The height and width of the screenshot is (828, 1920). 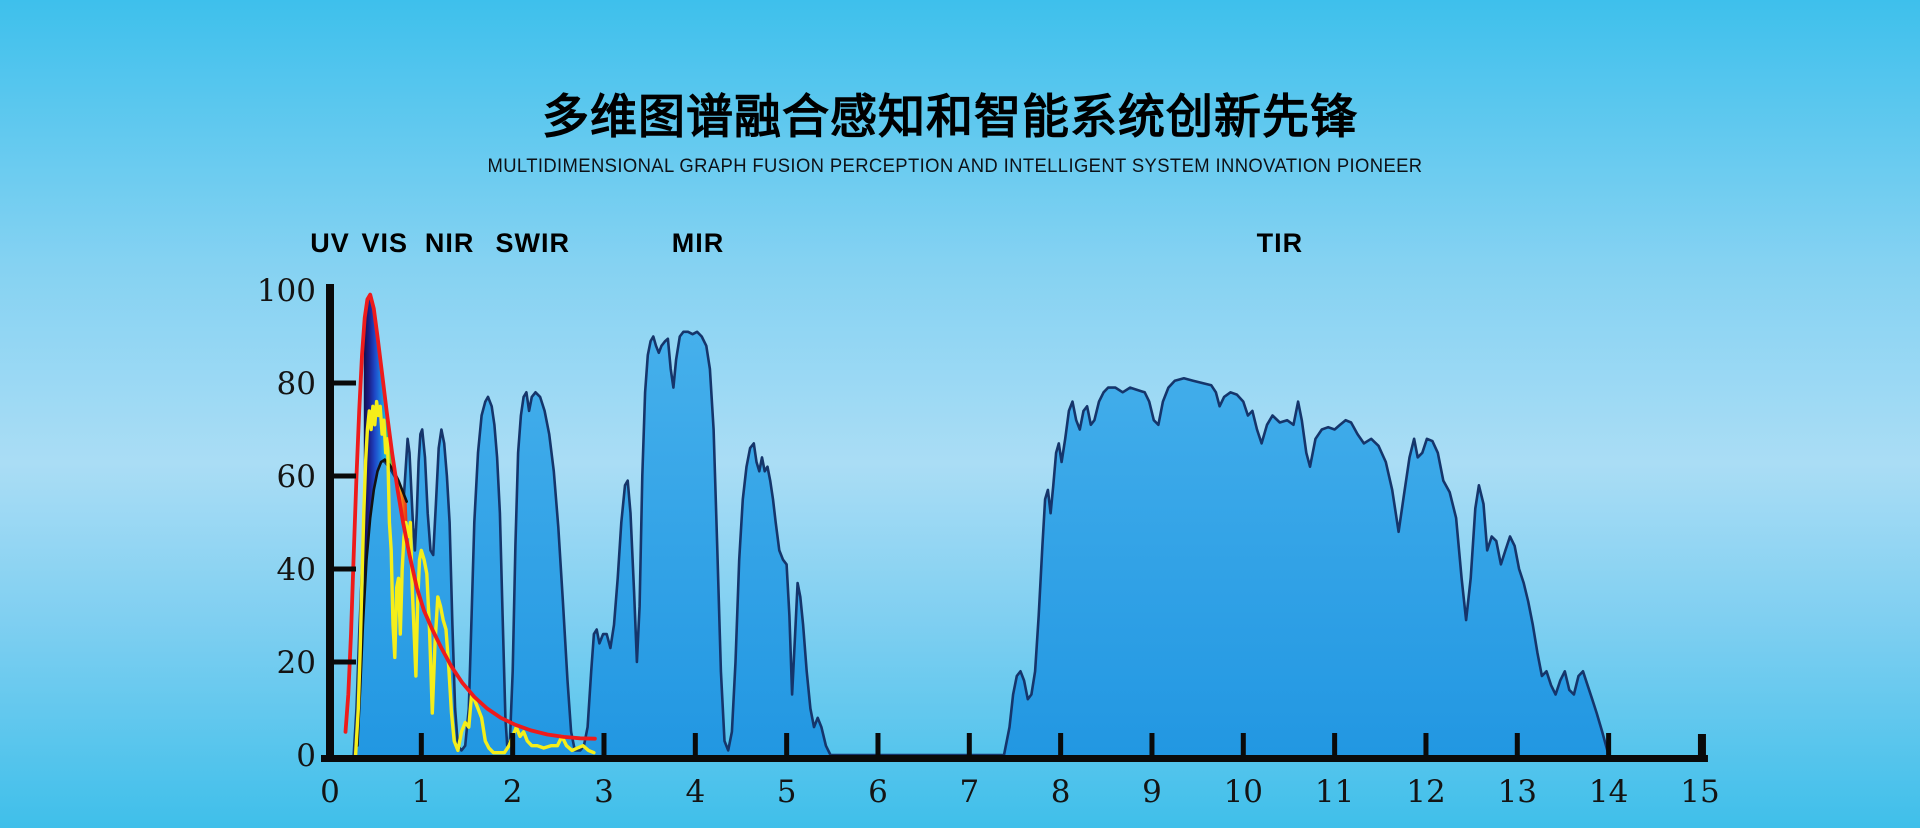 I want to click on page-title: 多维图谱融合感知和智能系统创新先锋, so click(x=950, y=116).